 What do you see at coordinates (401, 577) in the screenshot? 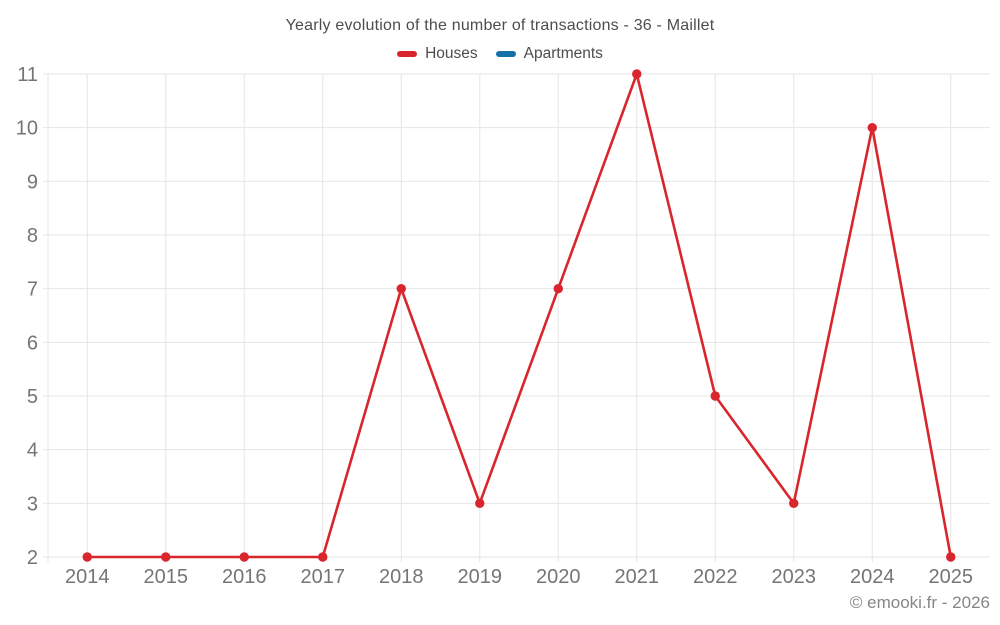
I see `x-tick-label: 2018` at bounding box center [401, 577].